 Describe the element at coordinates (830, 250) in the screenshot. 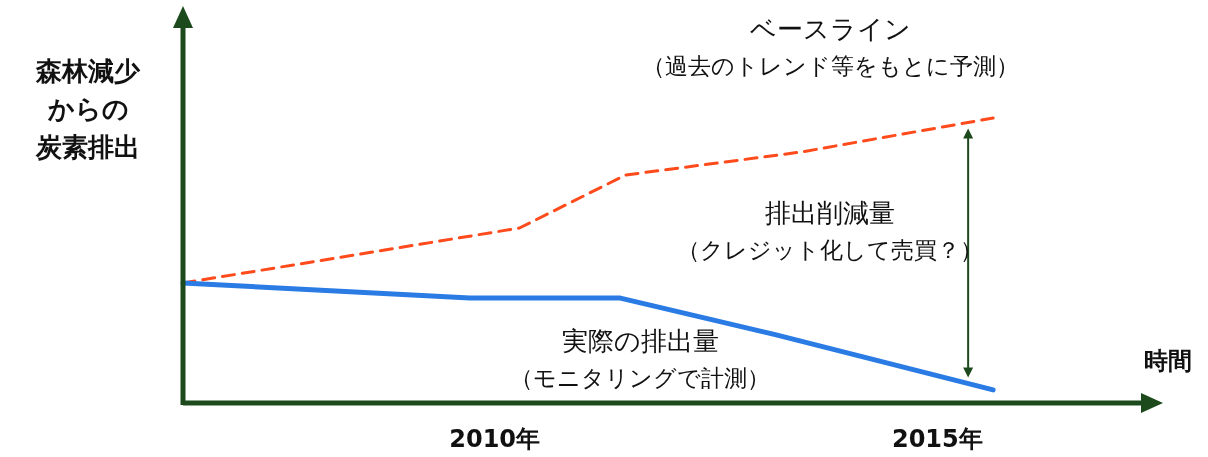

I see `annotation: （クレジット化して売買？）` at that location.